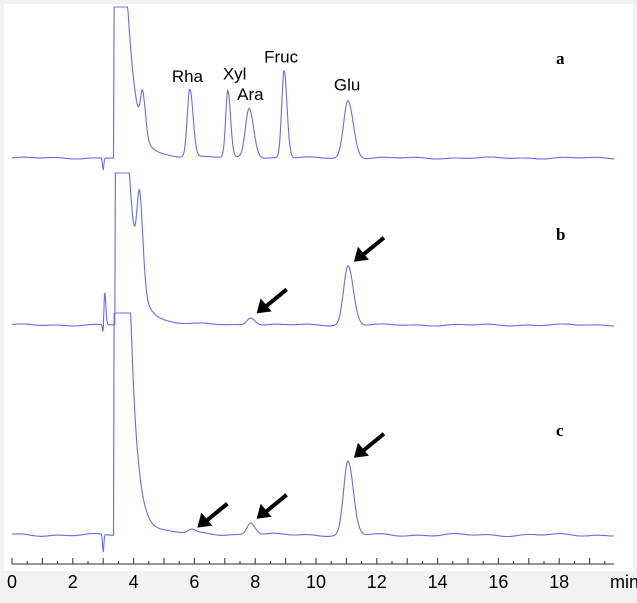 Image resolution: width=637 pixels, height=603 pixels. What do you see at coordinates (194, 582) in the screenshot?
I see `x-tick-label: 6` at bounding box center [194, 582].